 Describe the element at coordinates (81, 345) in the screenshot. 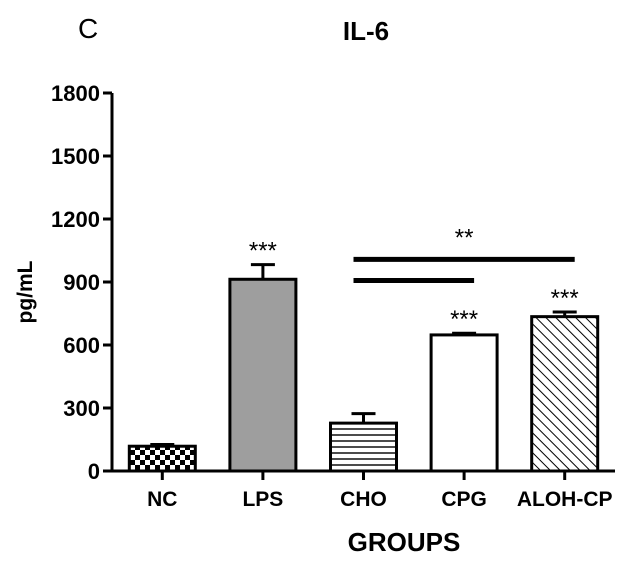

I see `y-tick-label: 600` at that location.